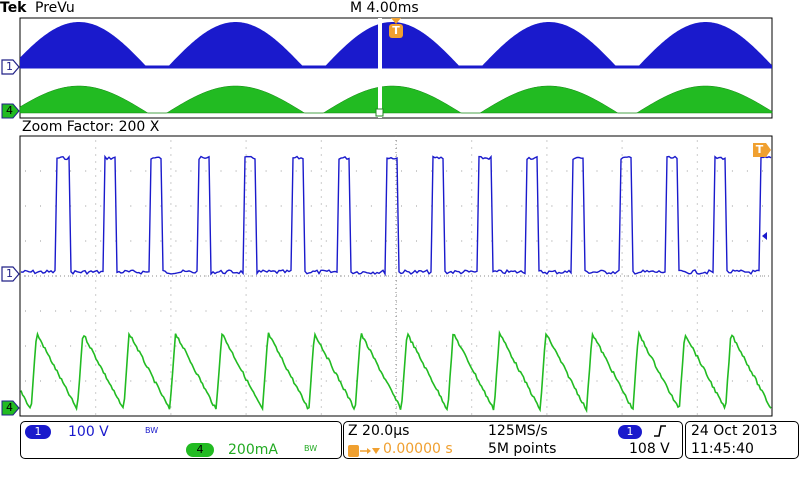 The width and height of the screenshot is (800, 480). What do you see at coordinates (649, 449) in the screenshot?
I see `trigger-level: 108 V` at bounding box center [649, 449].